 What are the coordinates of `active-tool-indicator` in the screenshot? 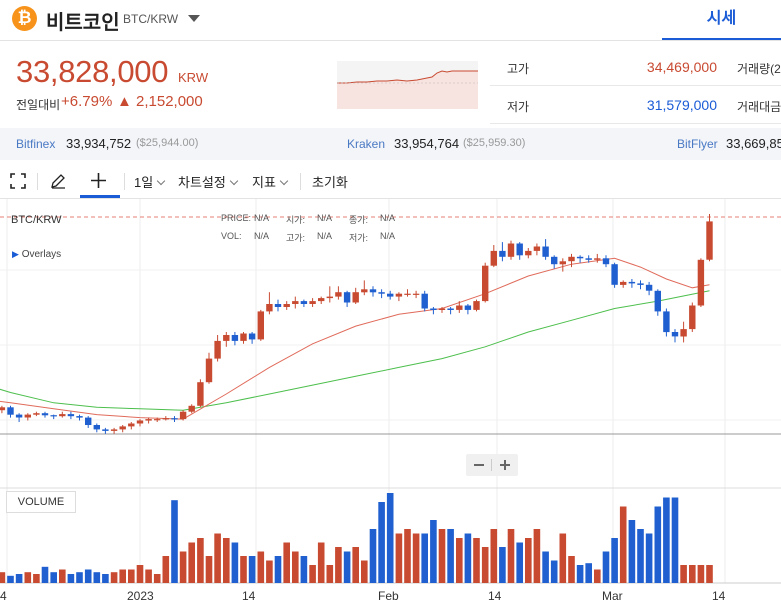 It's located at (100, 196).